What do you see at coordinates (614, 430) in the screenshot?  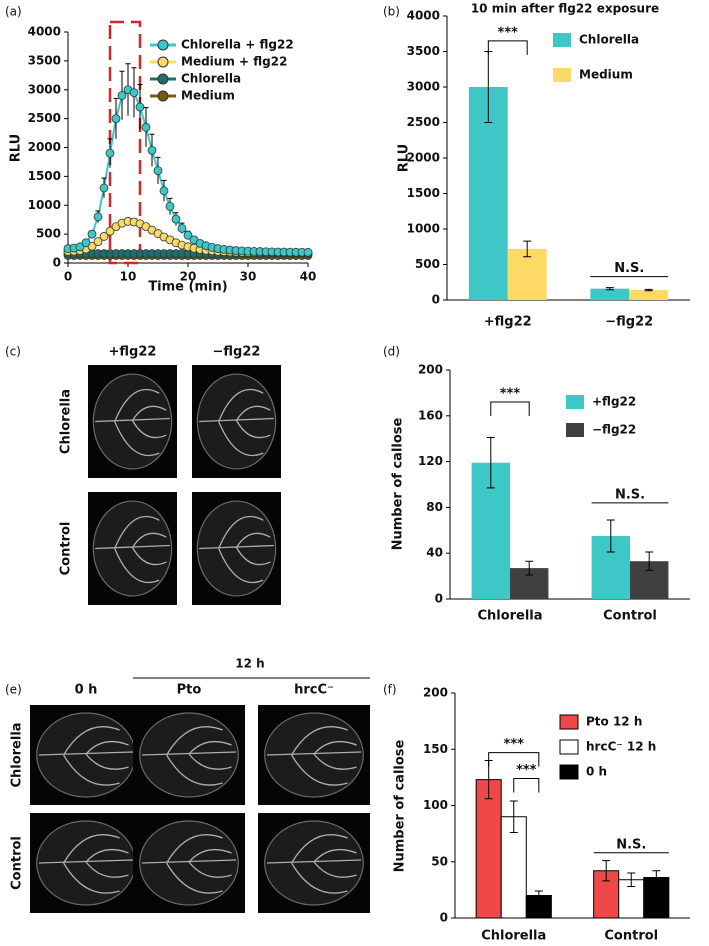 I see `legend-label: −flg22` at bounding box center [614, 430].